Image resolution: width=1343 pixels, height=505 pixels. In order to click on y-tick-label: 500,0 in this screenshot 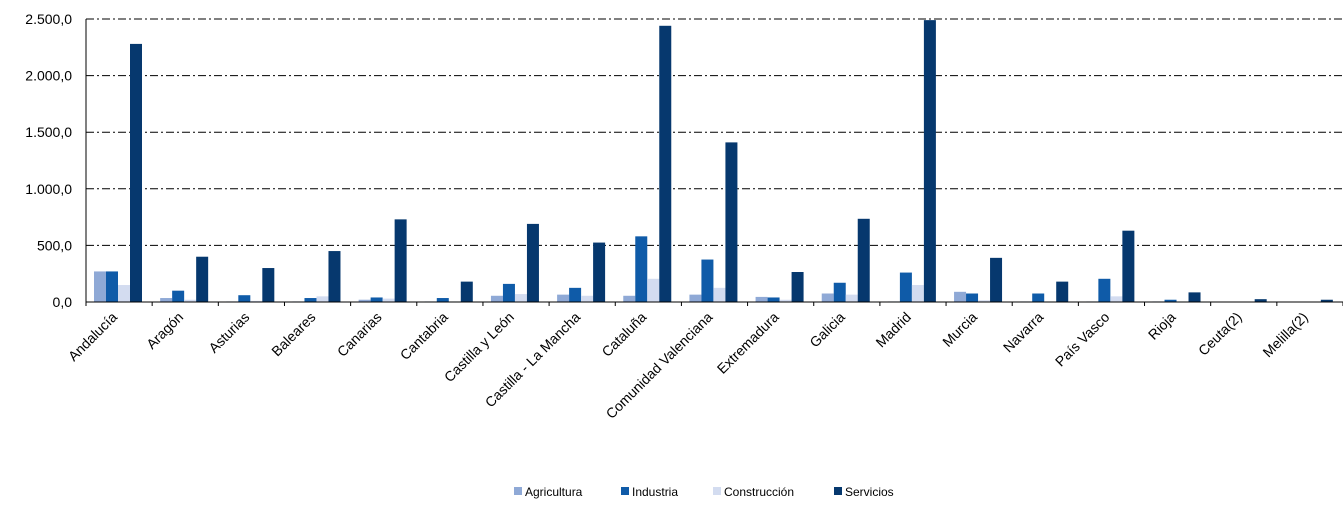, I will do `click(54, 245)`.